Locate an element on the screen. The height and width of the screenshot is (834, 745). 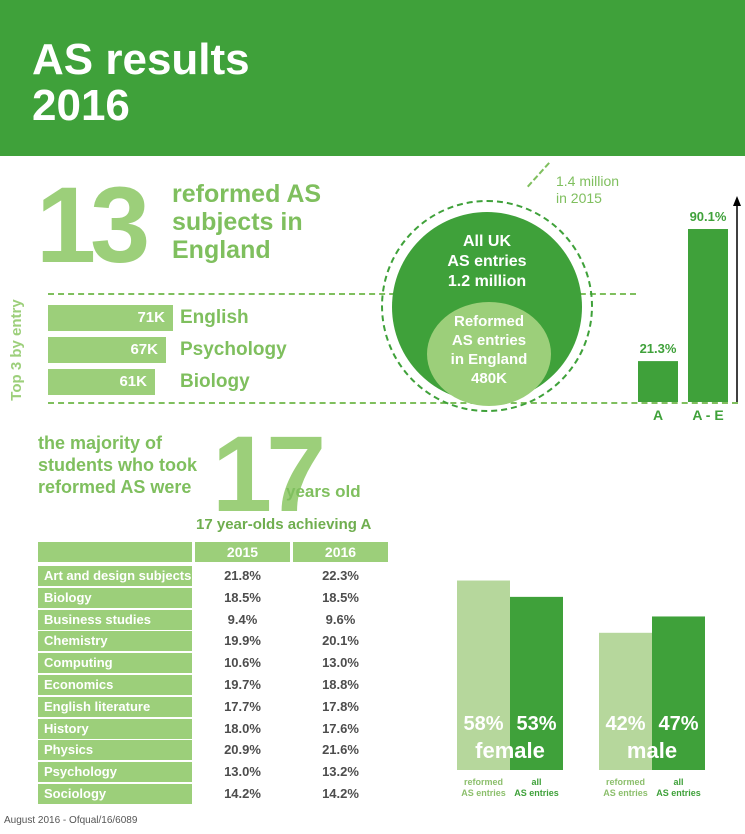
table-cell-2016: 22.3% is located at coordinates (340, 575).